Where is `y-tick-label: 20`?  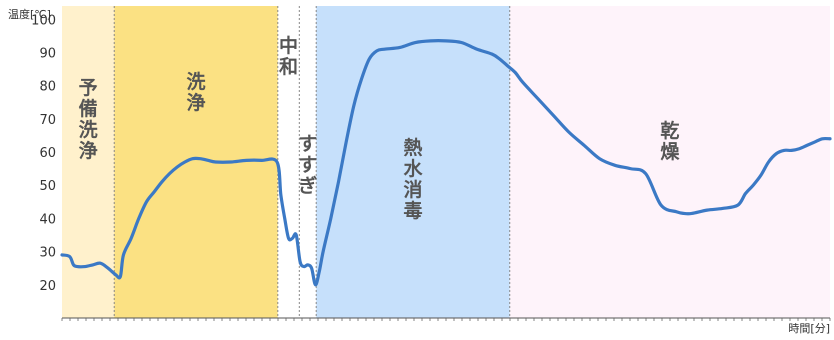
y-tick-label: 20 is located at coordinates (47, 286).